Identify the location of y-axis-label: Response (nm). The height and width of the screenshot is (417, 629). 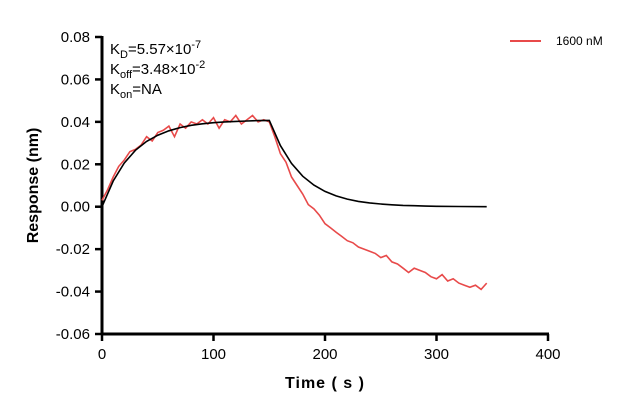
(33, 186).